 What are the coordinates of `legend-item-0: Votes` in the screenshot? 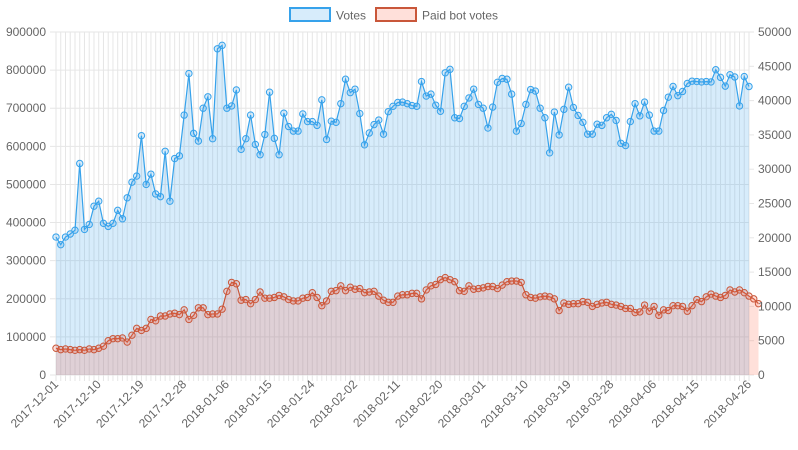 It's located at (327, 15).